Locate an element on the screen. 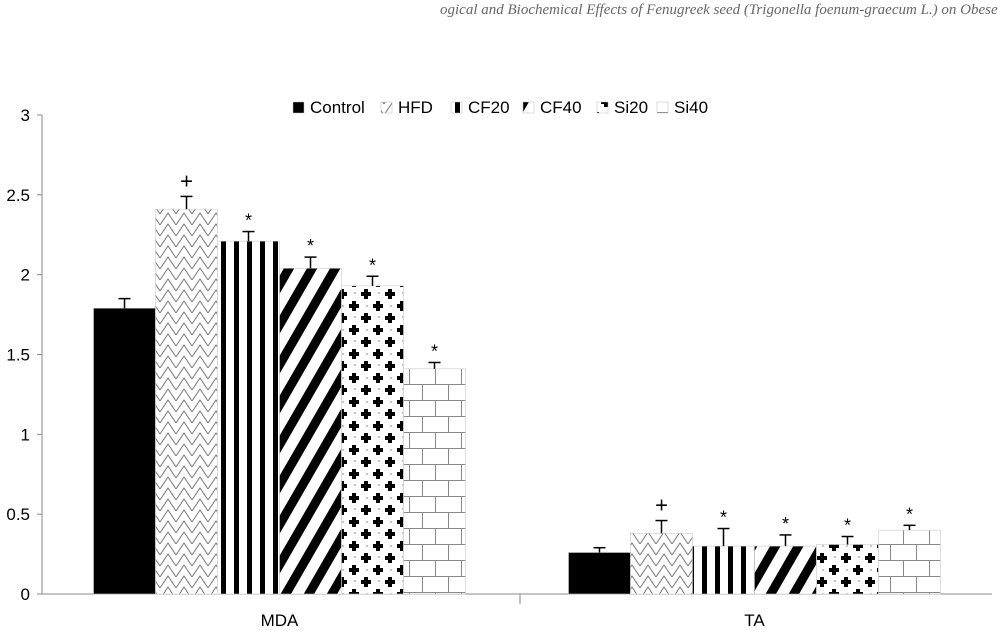 Image resolution: width=1000 pixels, height=630 pixels. y-axis-ticks: 0 0.5 1 1.5 2 2.5 3 is located at coordinates (24, 355).